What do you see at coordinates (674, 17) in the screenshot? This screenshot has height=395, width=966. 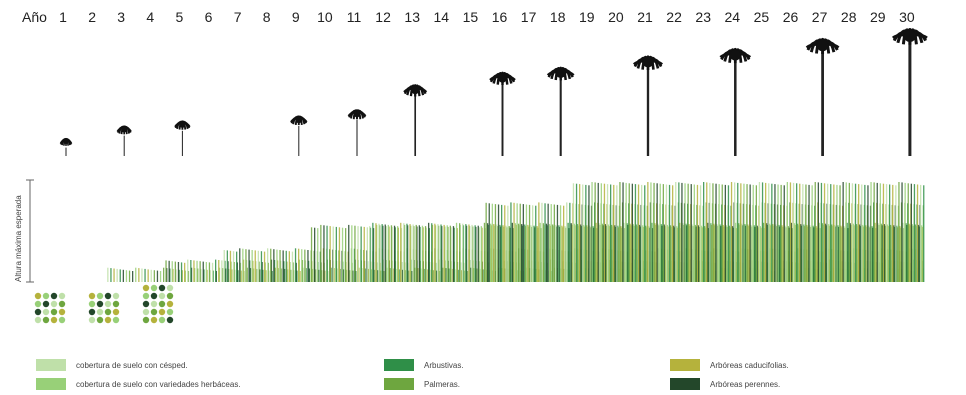 I see `year-label: 22` at bounding box center [674, 17].